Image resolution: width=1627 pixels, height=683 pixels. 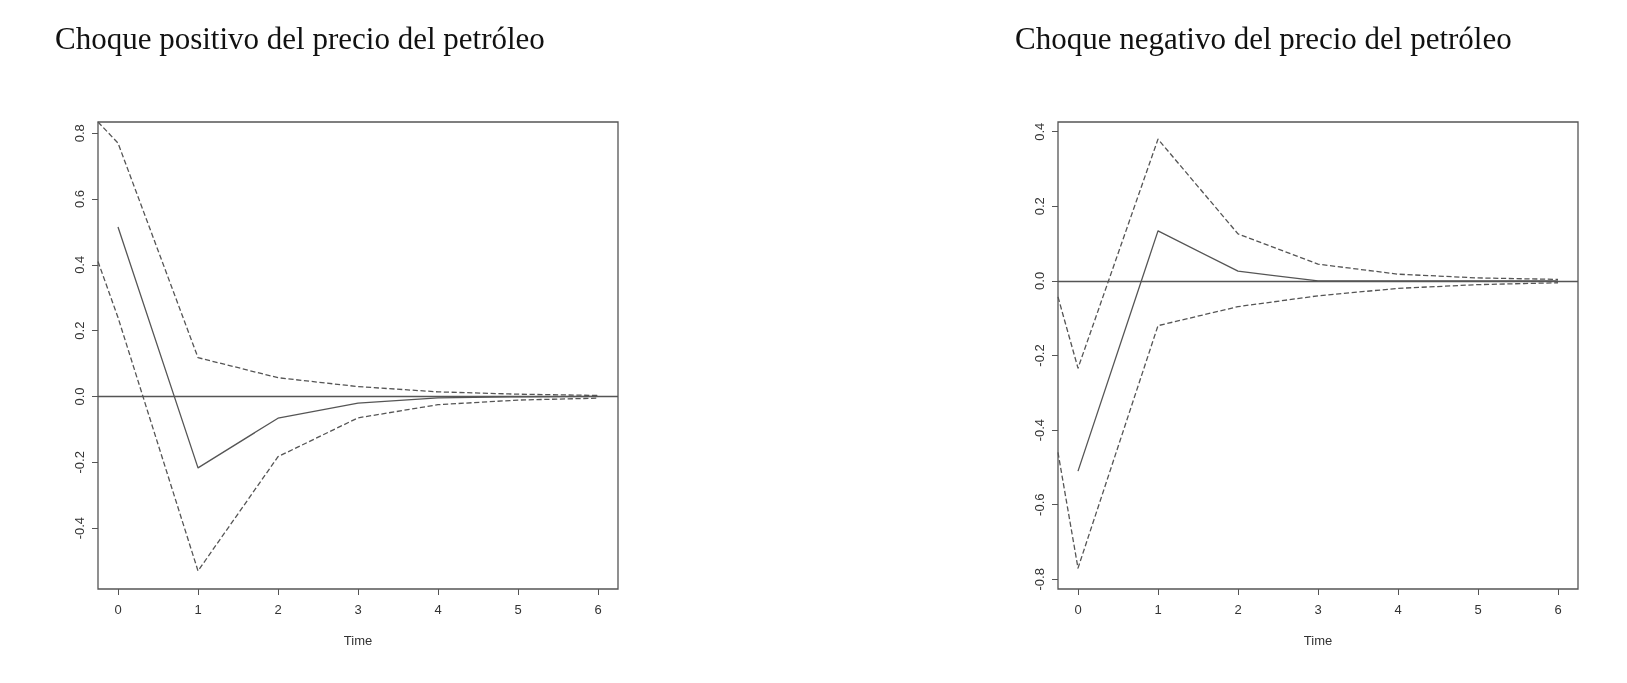 What do you see at coordinates (1263, 38) in the screenshot?
I see `chart-title: Choque negativo del precio del petróleo` at bounding box center [1263, 38].